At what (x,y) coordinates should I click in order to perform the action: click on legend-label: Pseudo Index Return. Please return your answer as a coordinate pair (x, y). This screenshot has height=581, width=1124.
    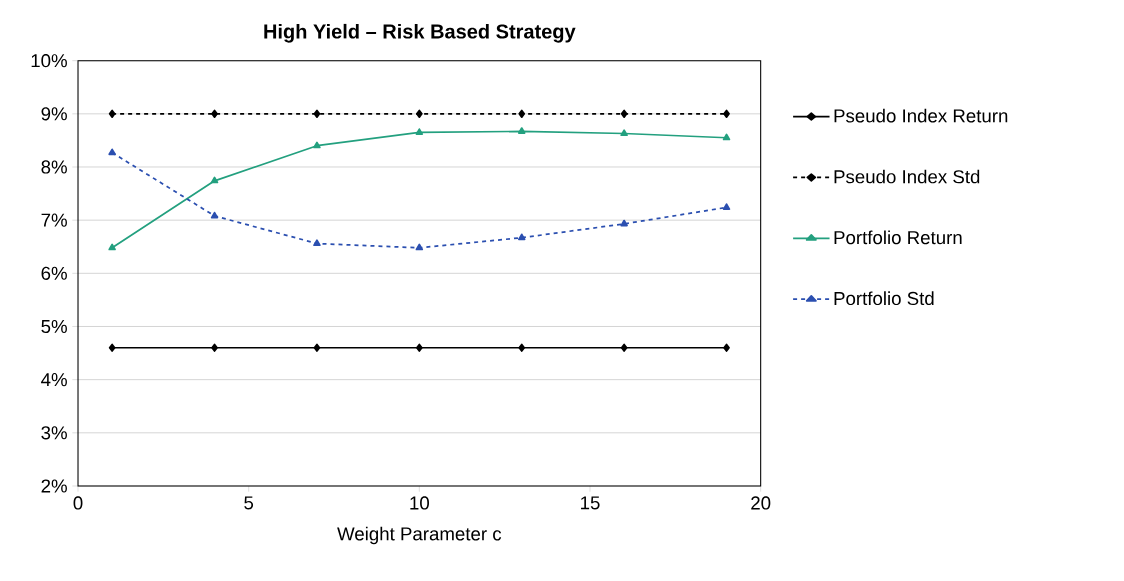
    Looking at the image, I should click on (921, 115).